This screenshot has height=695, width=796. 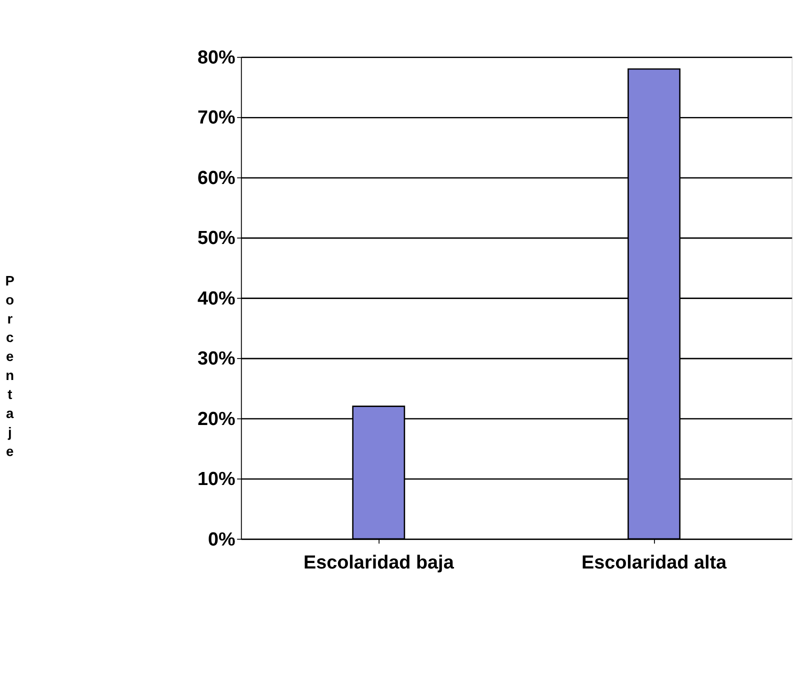 What do you see at coordinates (216, 299) in the screenshot?
I see `y-tick-label: 40%` at bounding box center [216, 299].